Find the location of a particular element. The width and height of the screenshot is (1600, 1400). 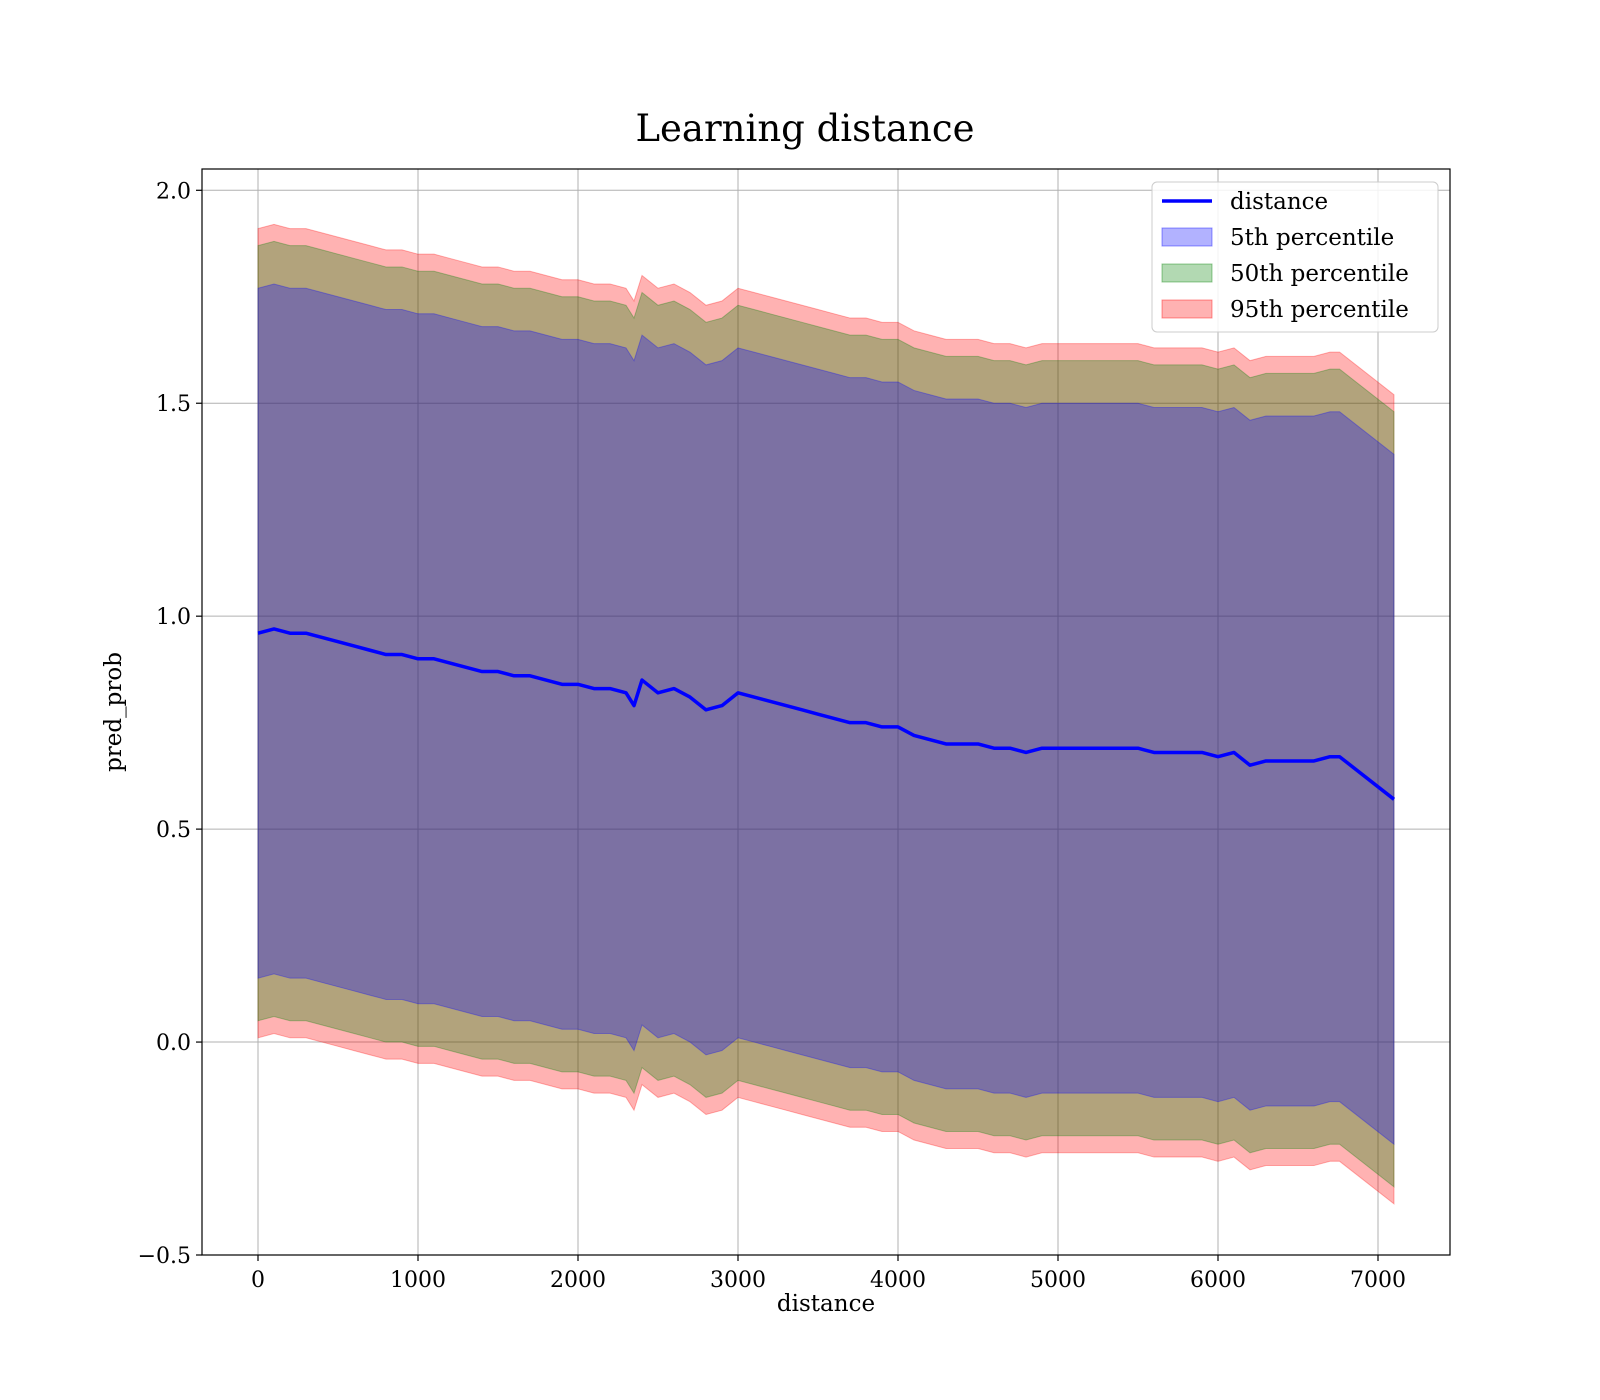

x-tick-label-4: 4000 is located at coordinates (898, 1280).